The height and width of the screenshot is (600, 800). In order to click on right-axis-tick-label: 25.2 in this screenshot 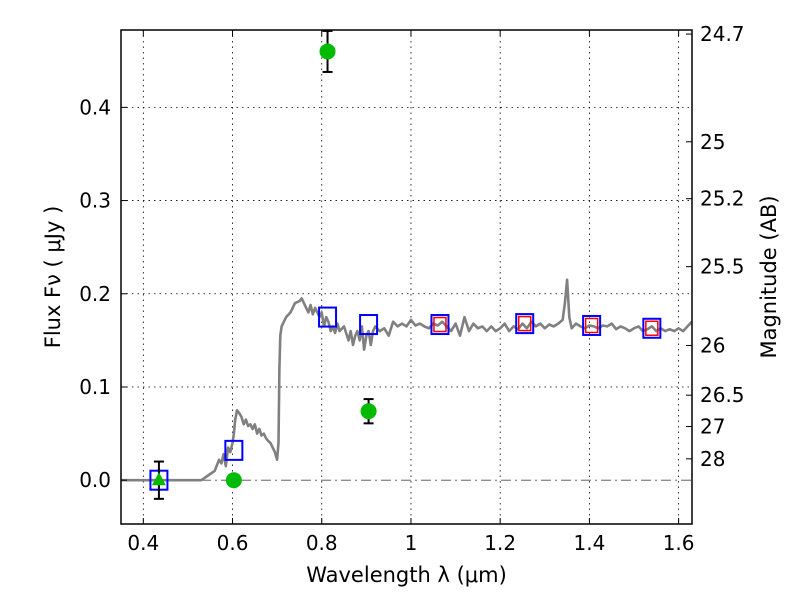, I will do `click(722, 199)`.